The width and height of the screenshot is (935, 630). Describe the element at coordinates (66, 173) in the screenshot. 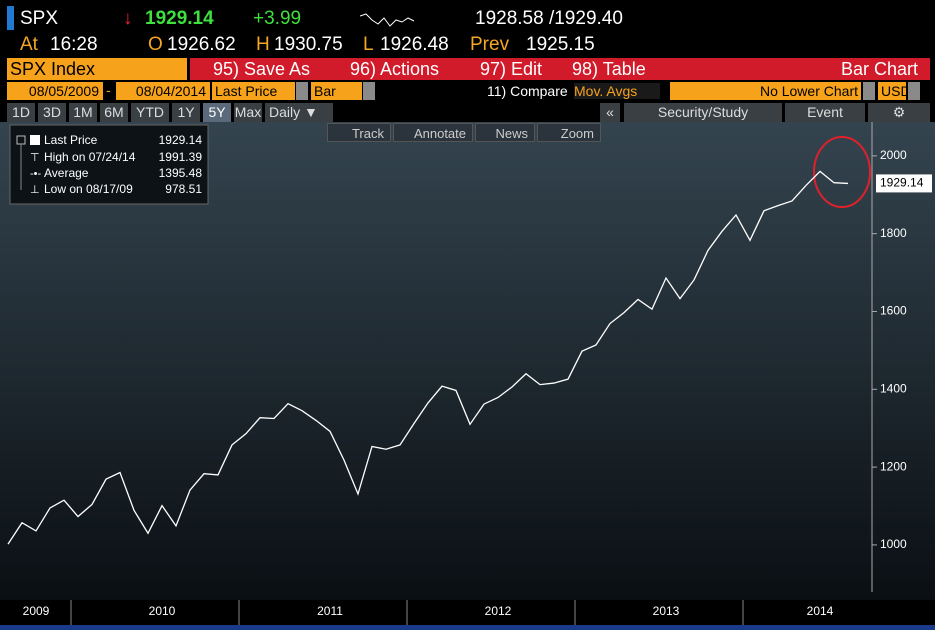

I see `stat-label: Average` at that location.